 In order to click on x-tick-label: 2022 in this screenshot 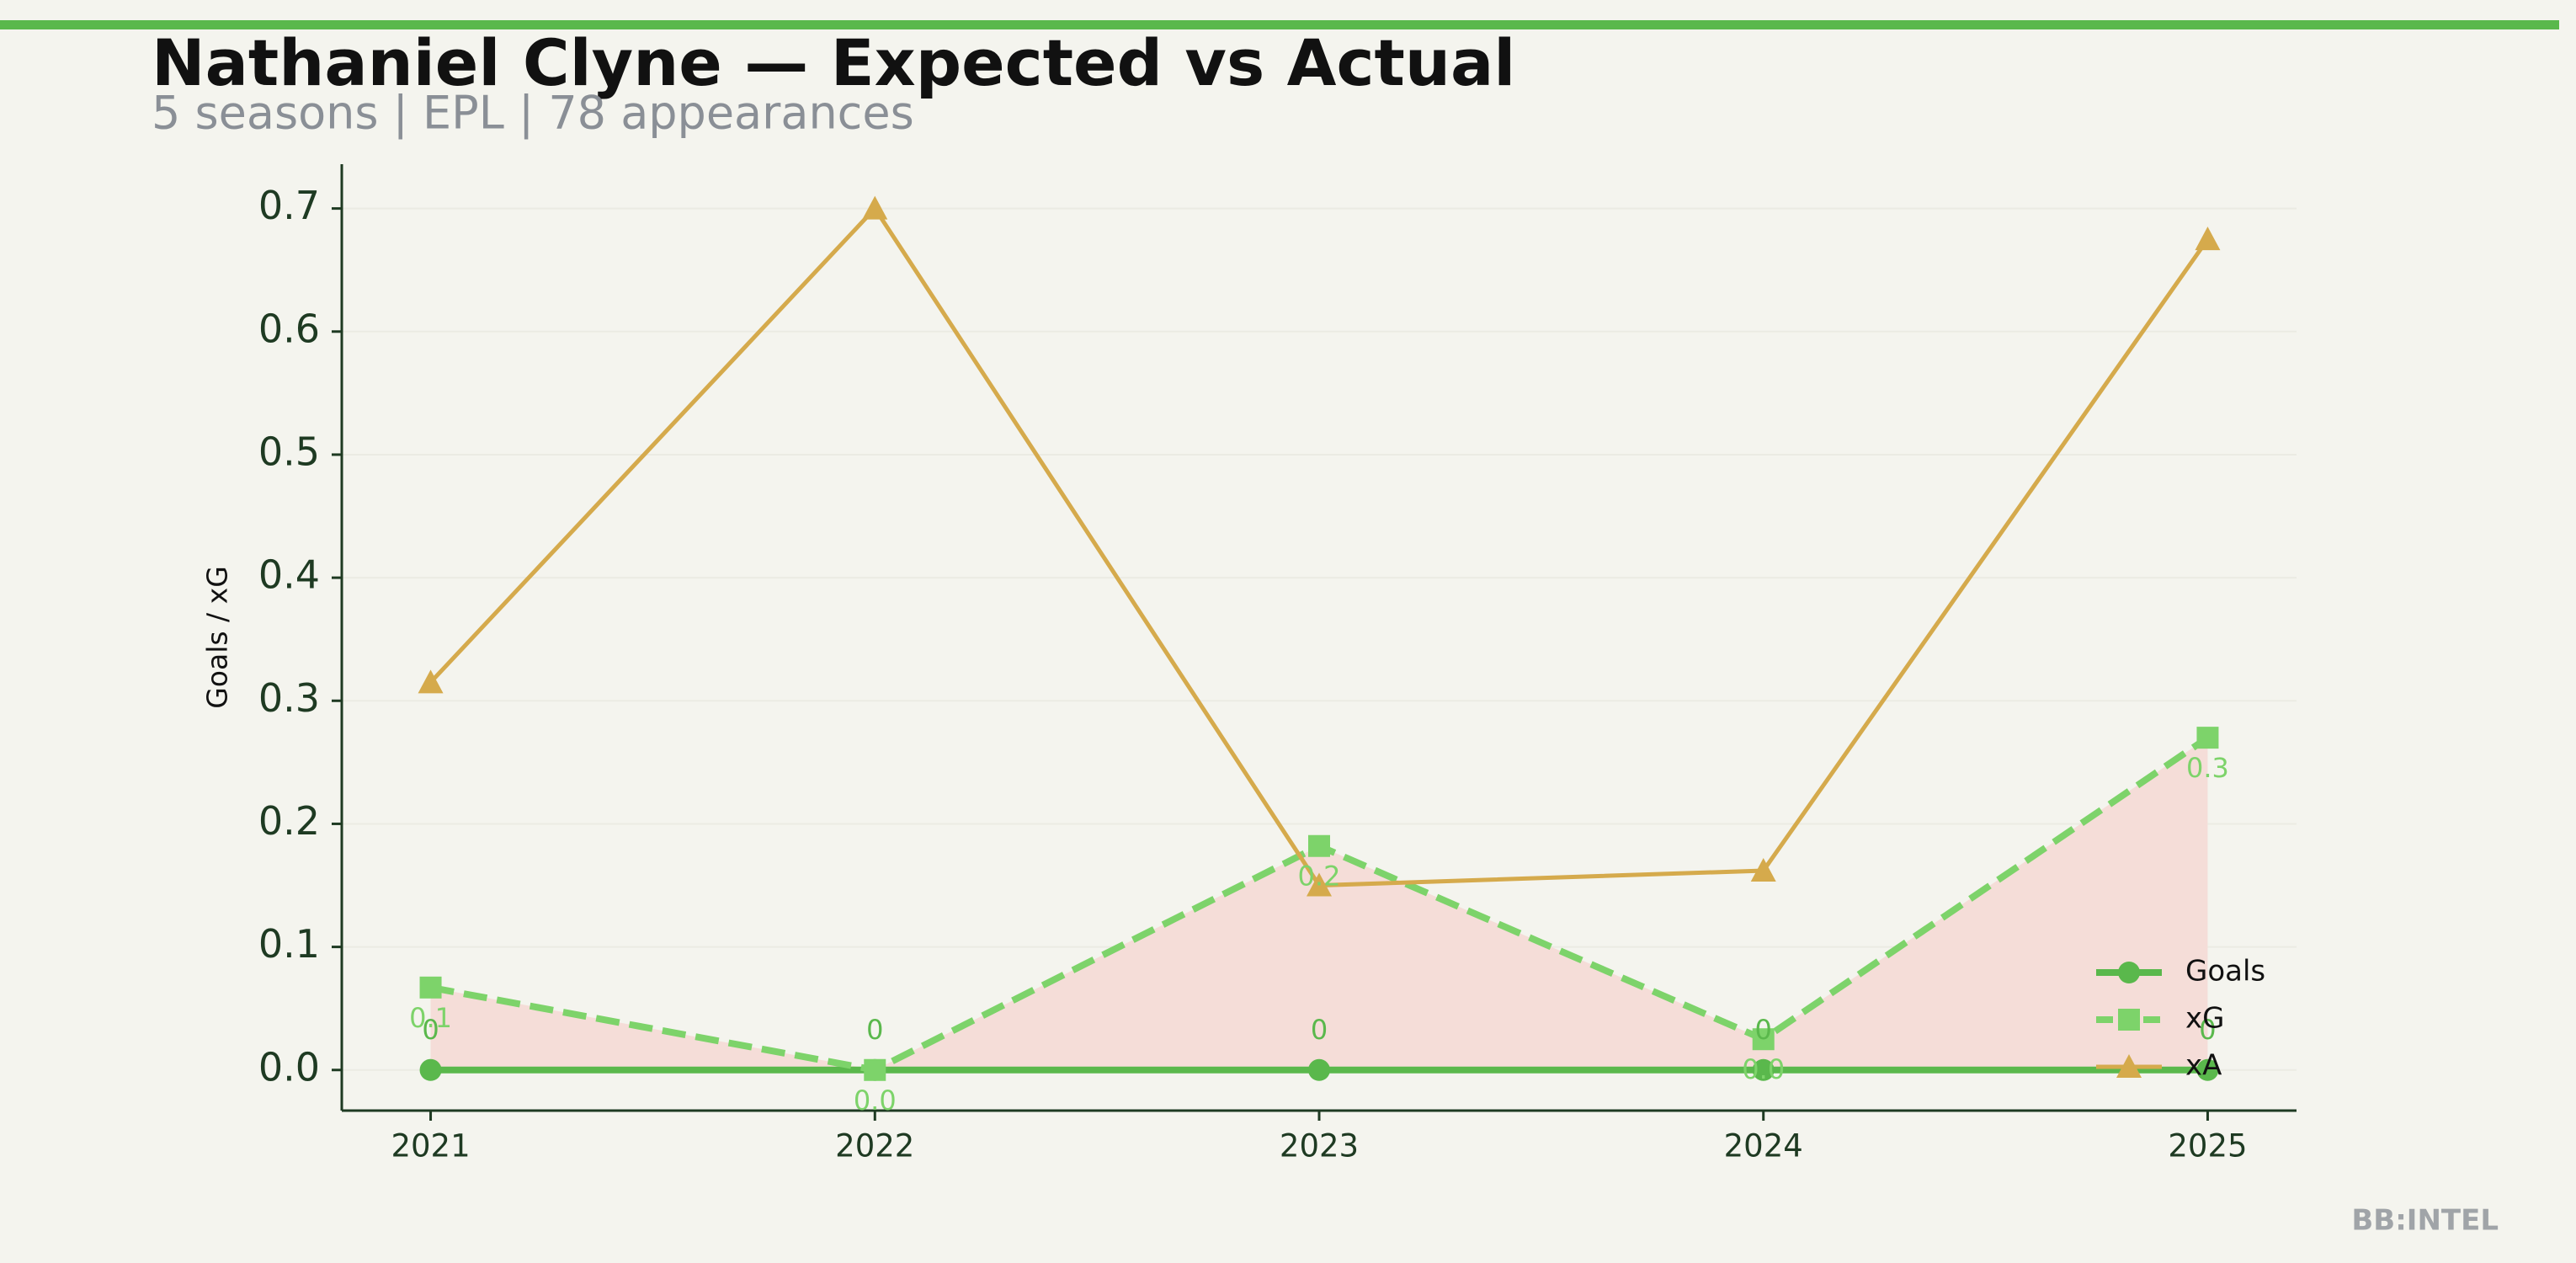, I will do `click(874, 1146)`.